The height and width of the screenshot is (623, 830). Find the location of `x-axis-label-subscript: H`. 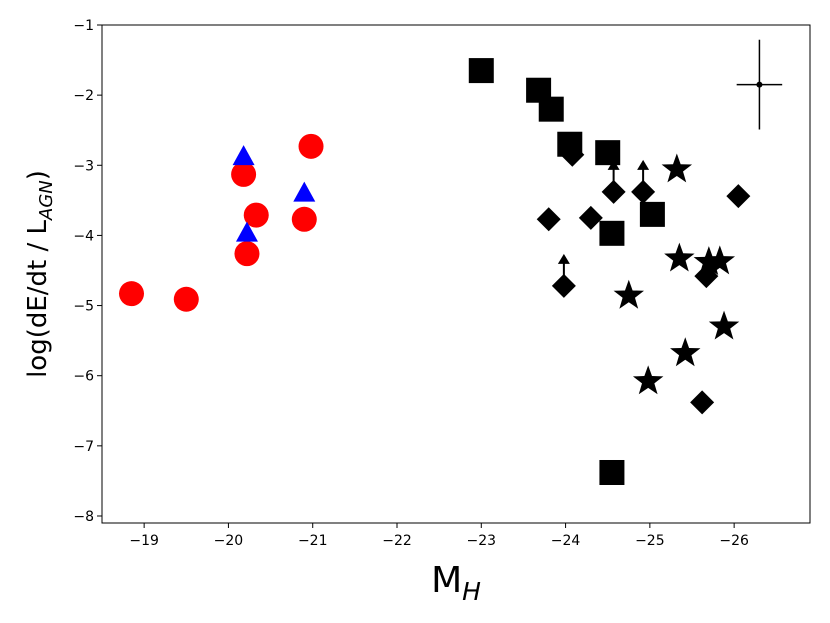

x-axis-label-subscript: H is located at coordinates (471, 591).